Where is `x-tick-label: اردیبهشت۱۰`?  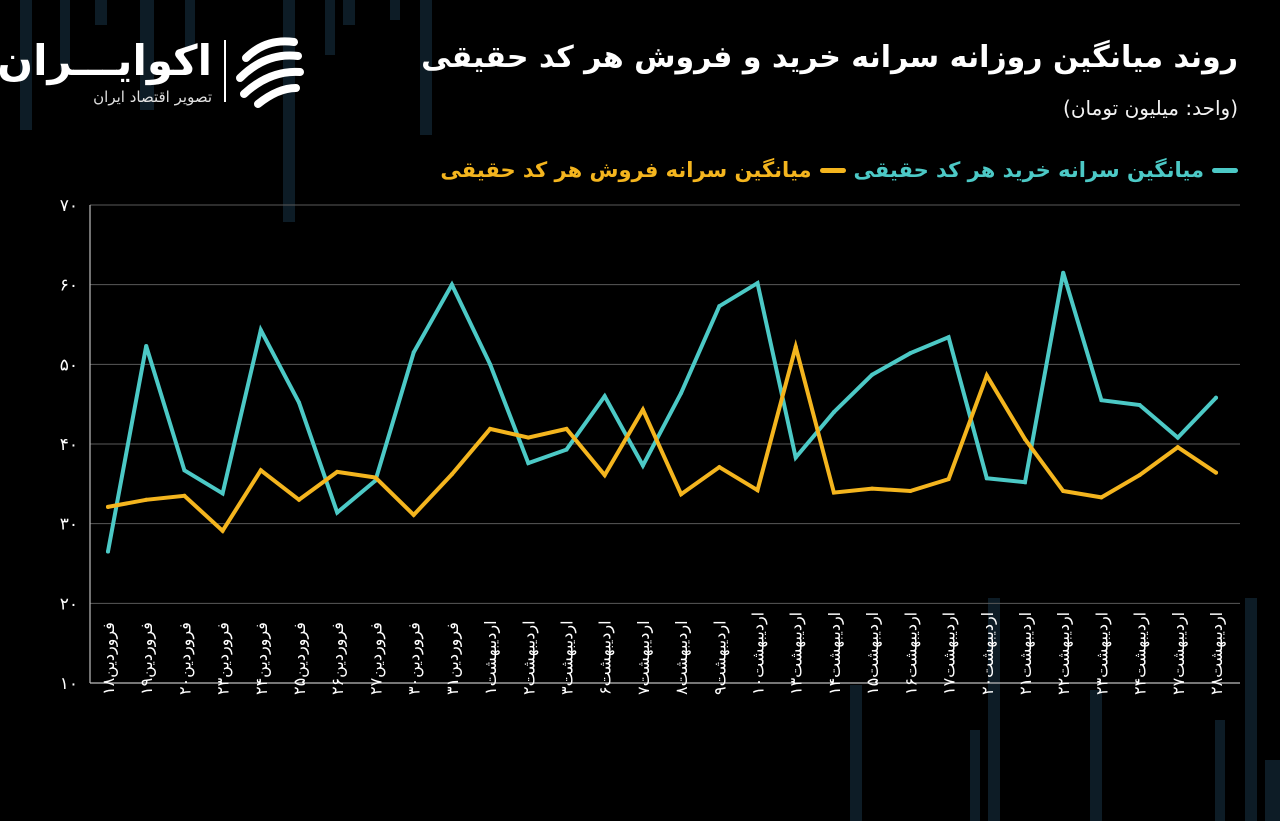
x-tick-label: اردیبهشت۱۰ is located at coordinates (759, 653).